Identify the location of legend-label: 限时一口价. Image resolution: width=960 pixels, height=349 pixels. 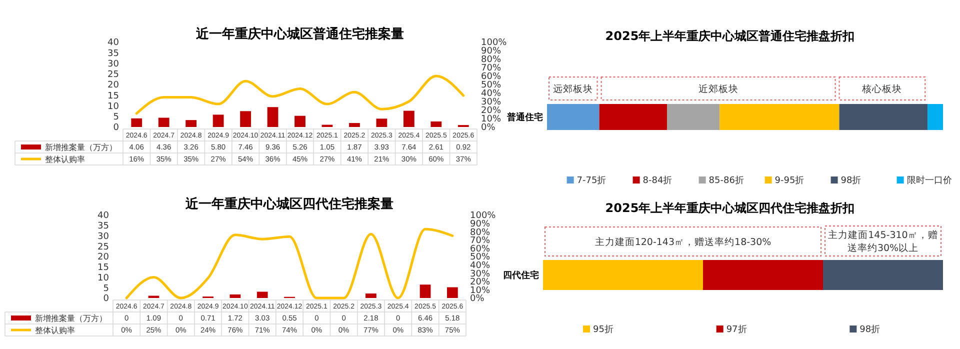
(929, 180).